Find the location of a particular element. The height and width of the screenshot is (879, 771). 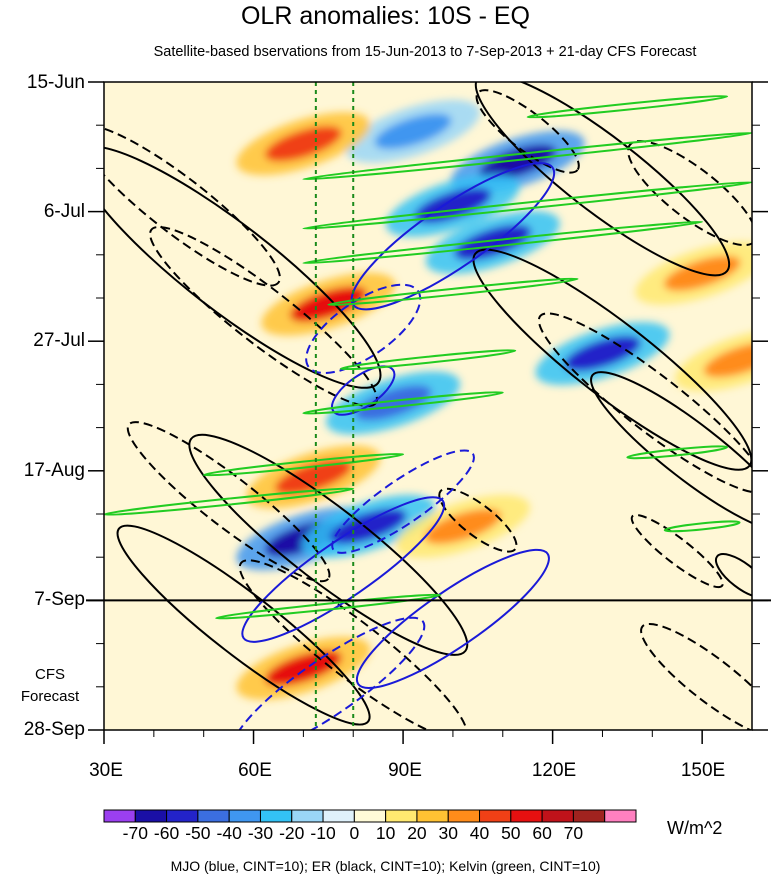

y-tick-label: 15-Jun is located at coordinates (55, 82).